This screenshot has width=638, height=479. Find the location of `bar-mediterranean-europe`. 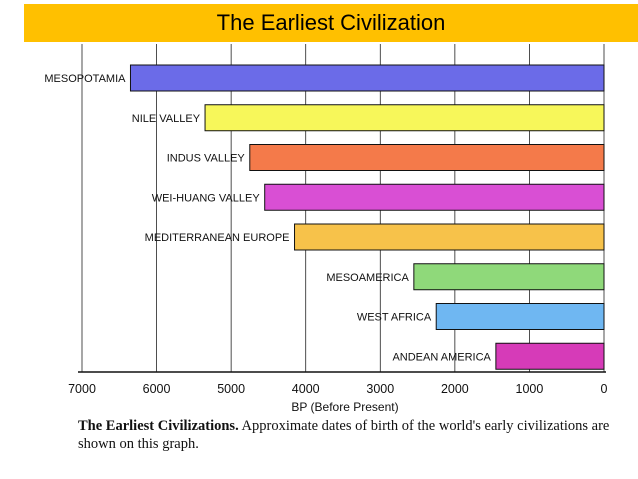

bar-mediterranean-europe is located at coordinates (449, 237).